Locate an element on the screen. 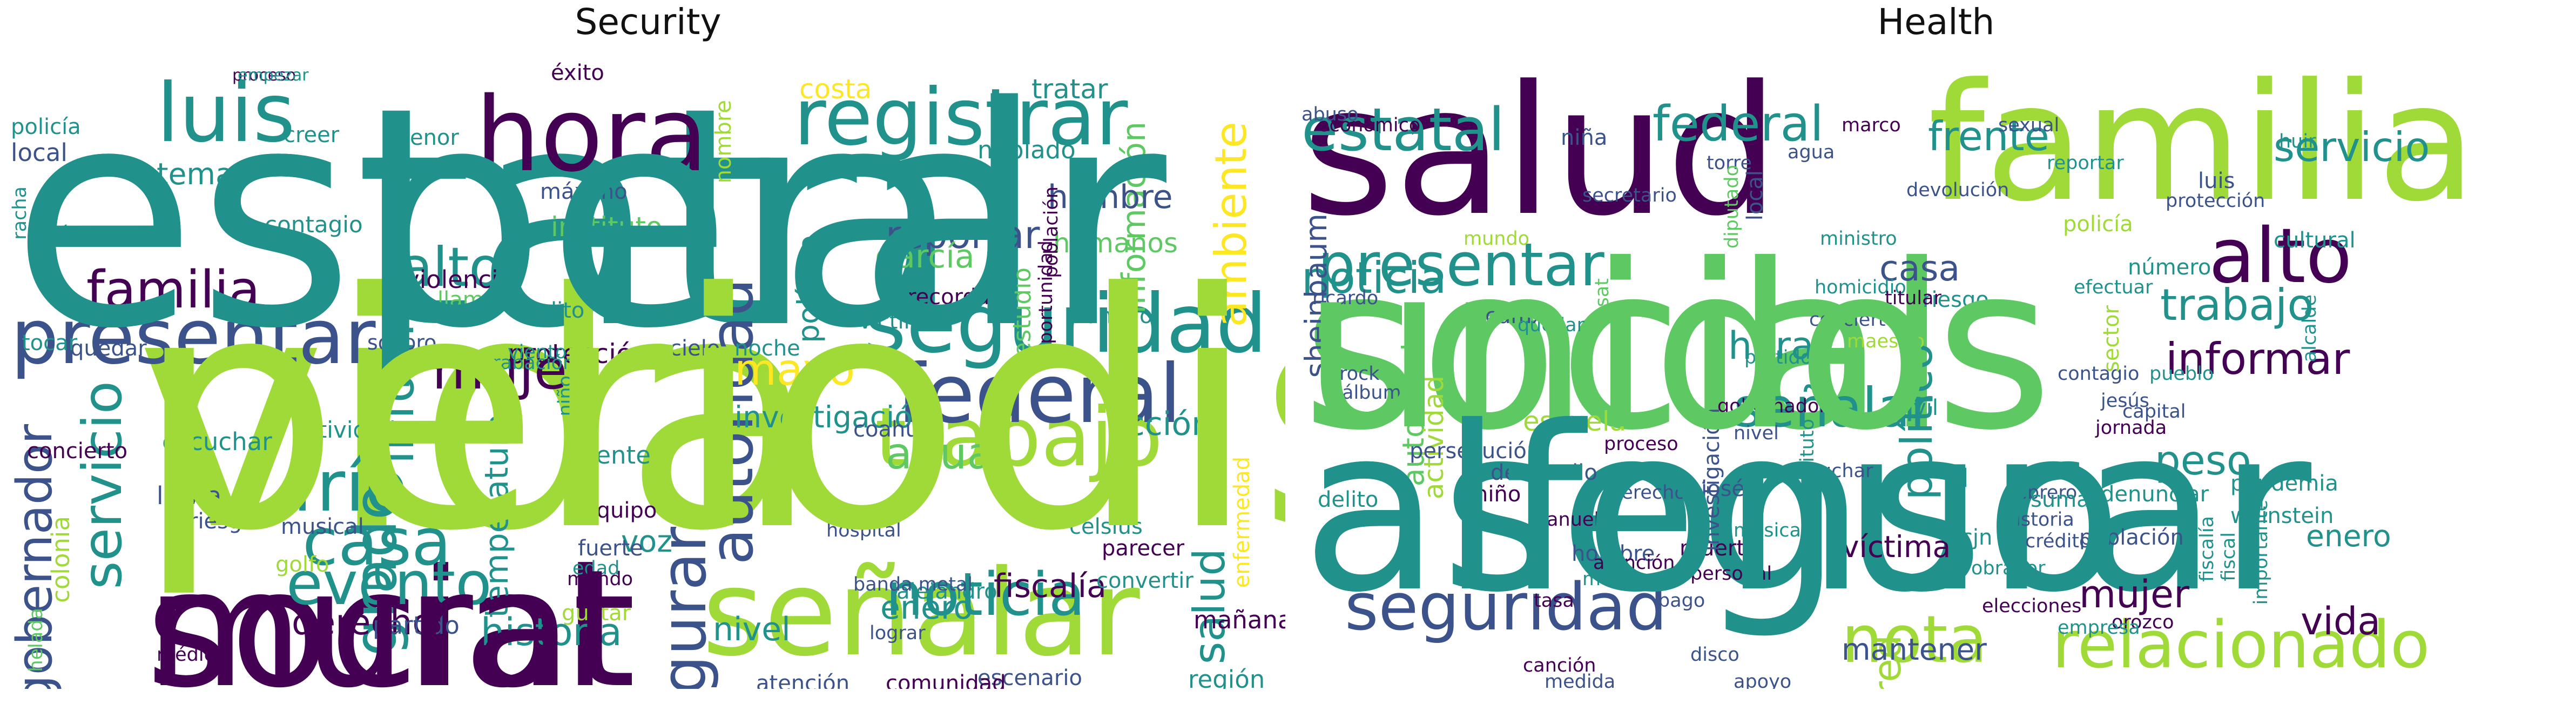  cloud-word: menor is located at coordinates (424, 137).